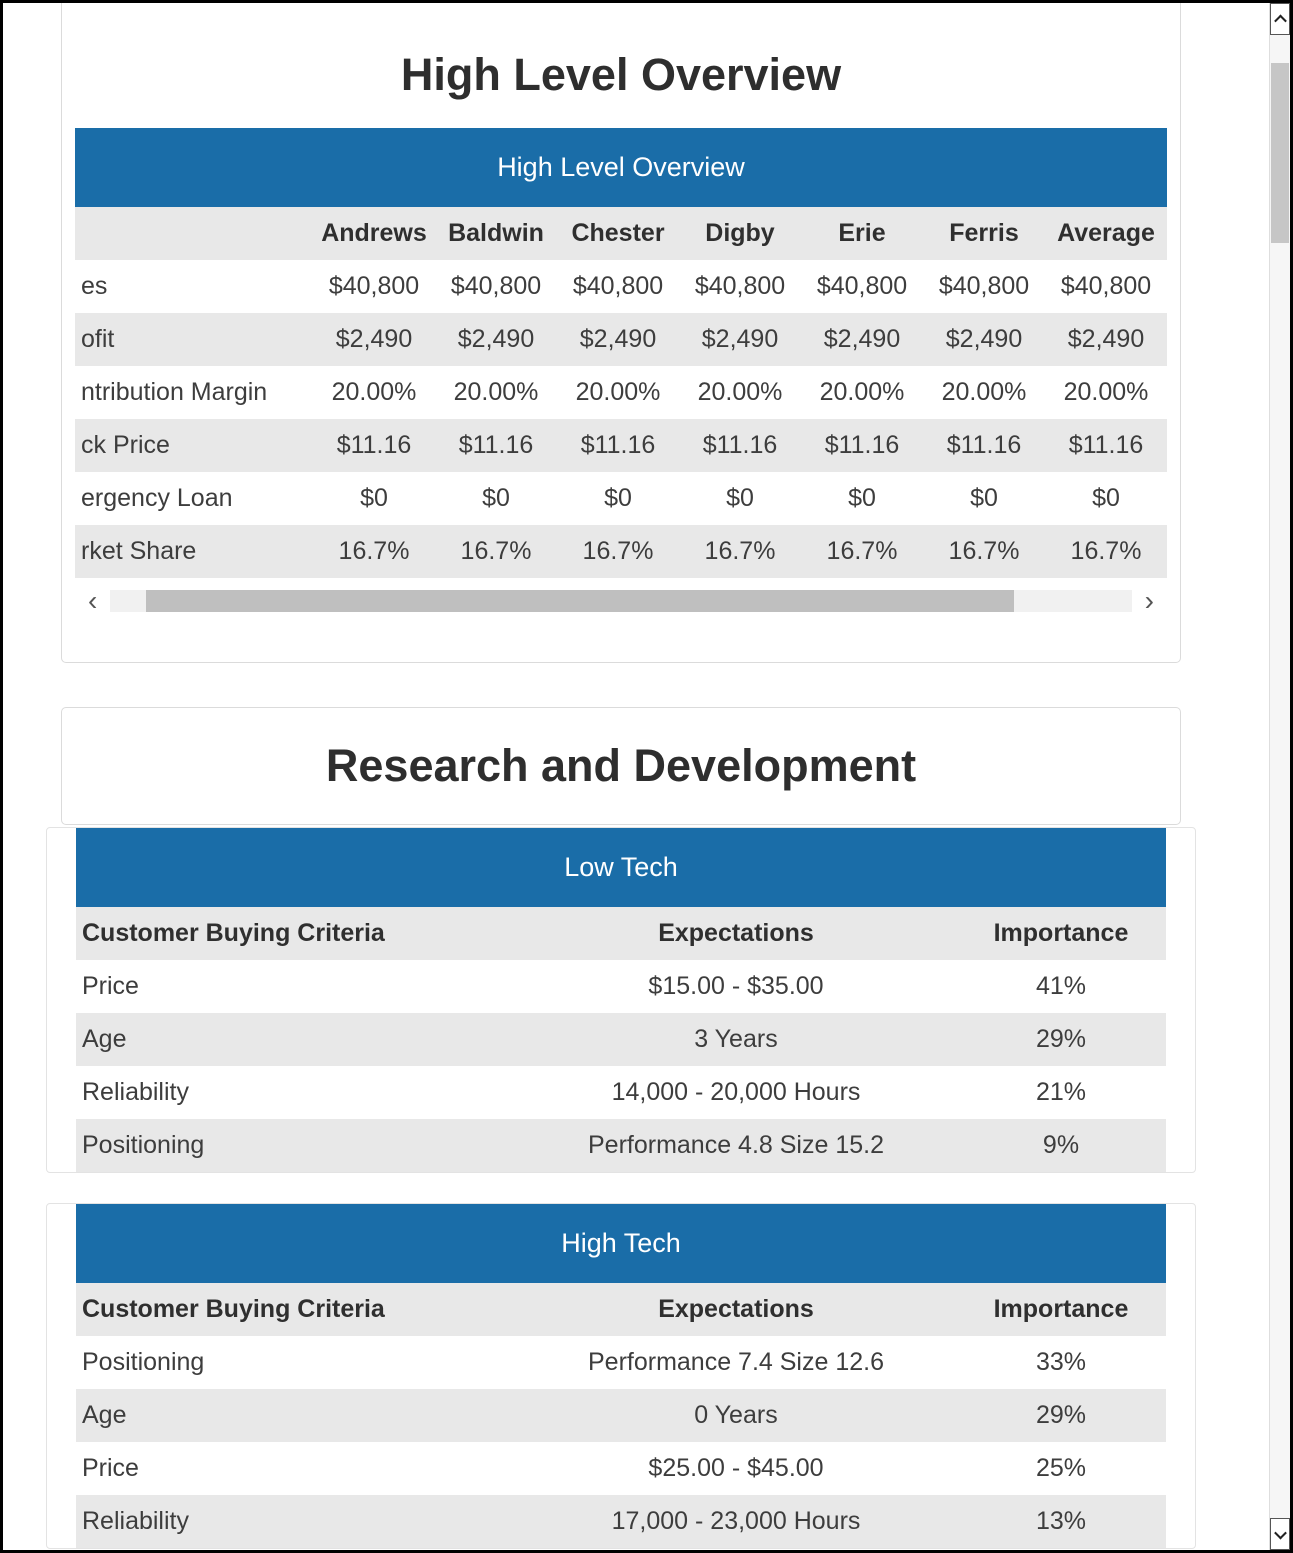 The width and height of the screenshot is (1293, 1553). I want to click on vertical-scrollbar, so click(1279, 776).